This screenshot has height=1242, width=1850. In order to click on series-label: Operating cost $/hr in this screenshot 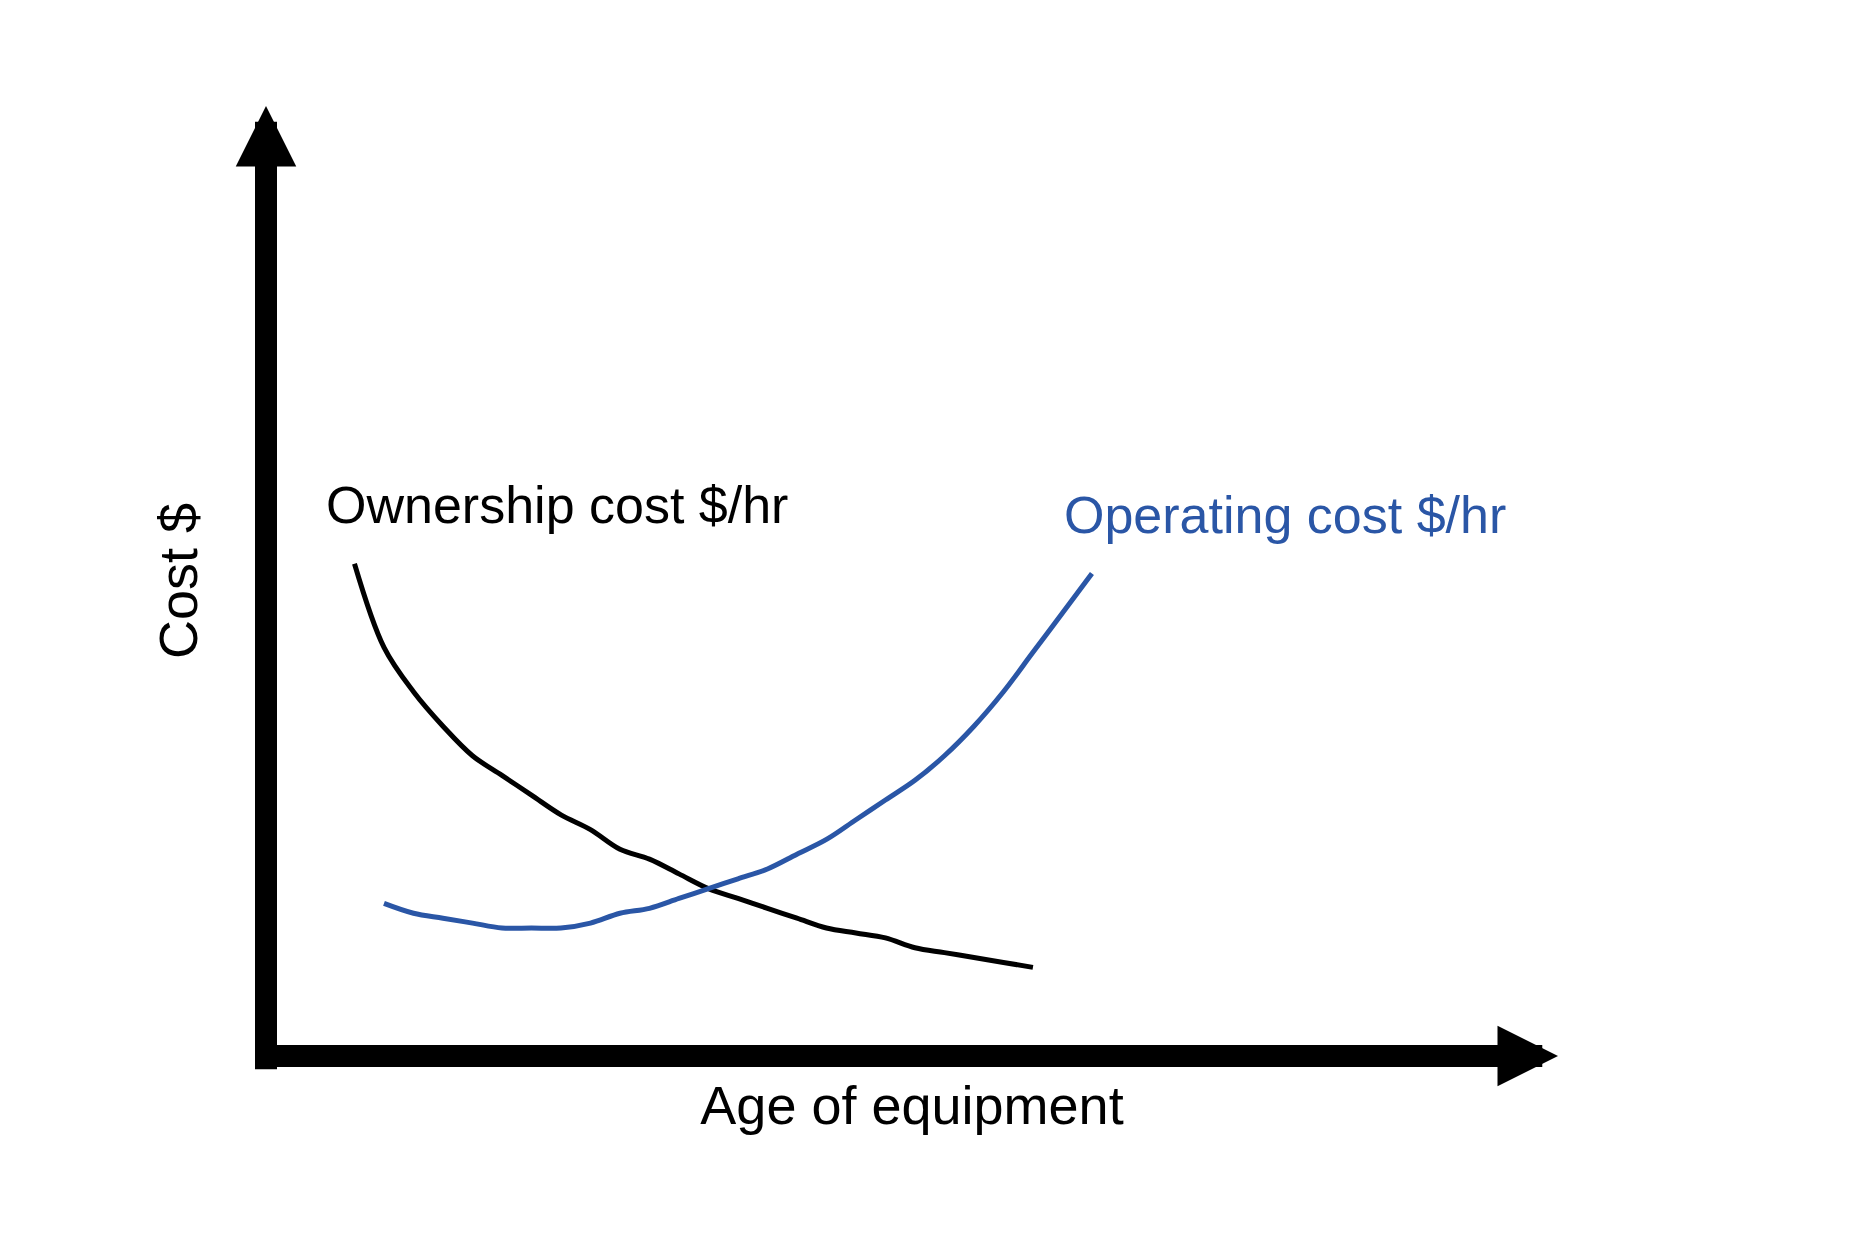, I will do `click(1285, 515)`.